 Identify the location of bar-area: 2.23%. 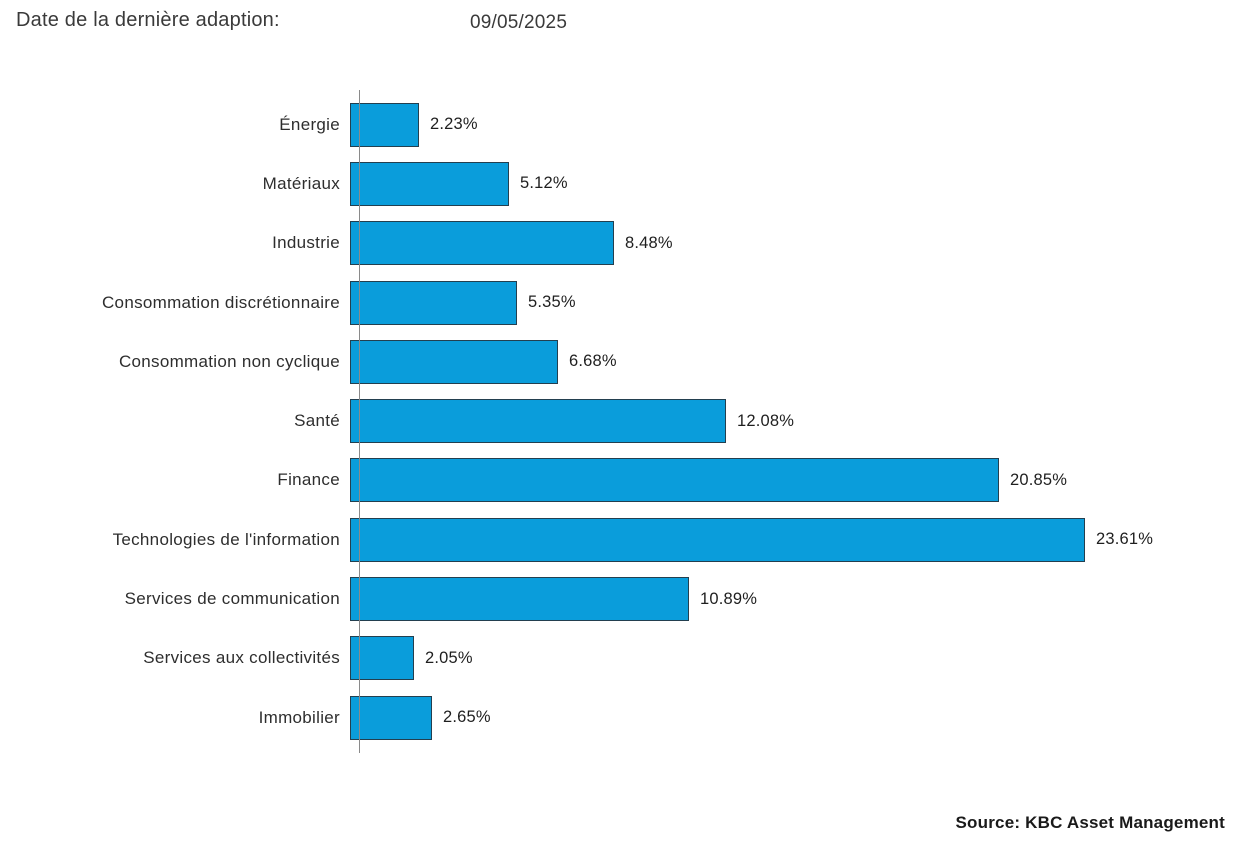
(414, 124).